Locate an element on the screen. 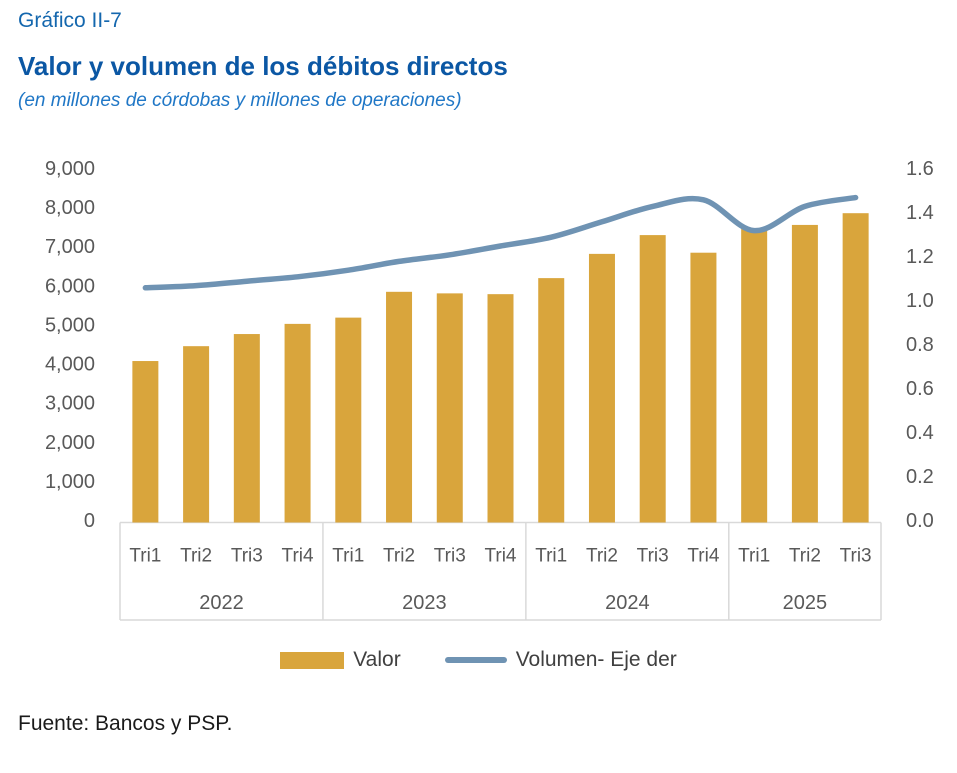  right-axis-tick: 0.2 is located at coordinates (920, 477).